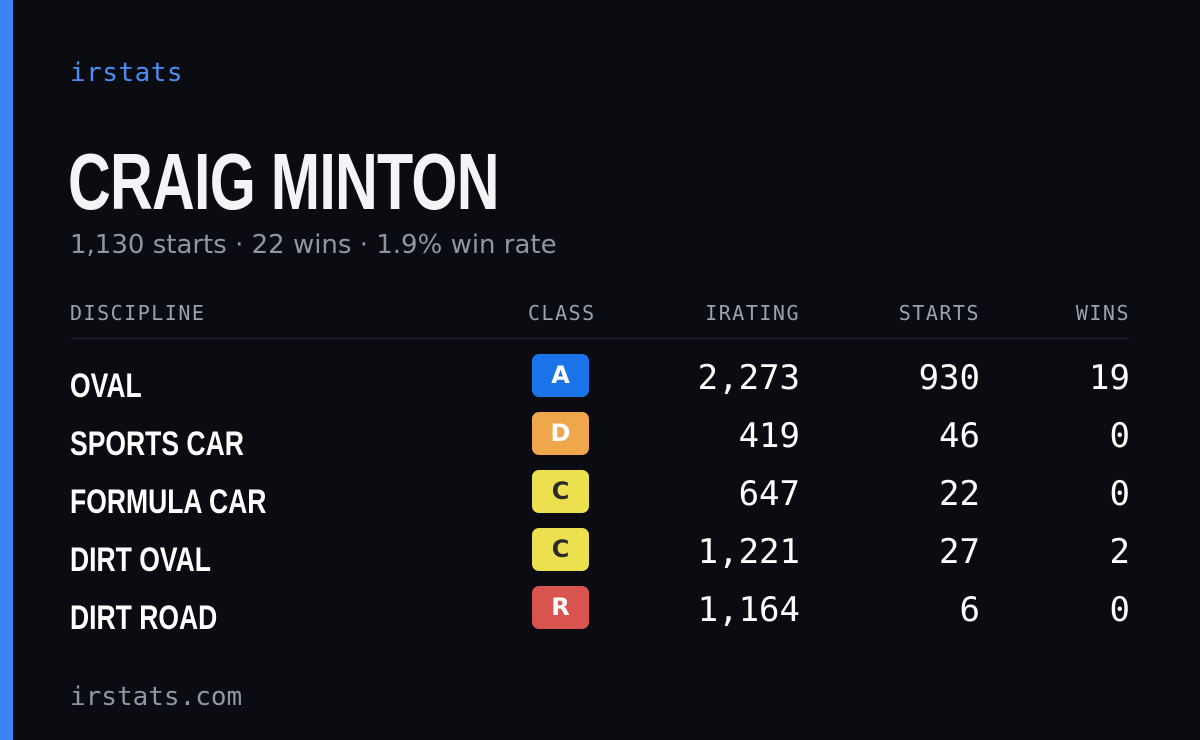  What do you see at coordinates (560, 433) in the screenshot?
I see `class-badge: D` at bounding box center [560, 433].